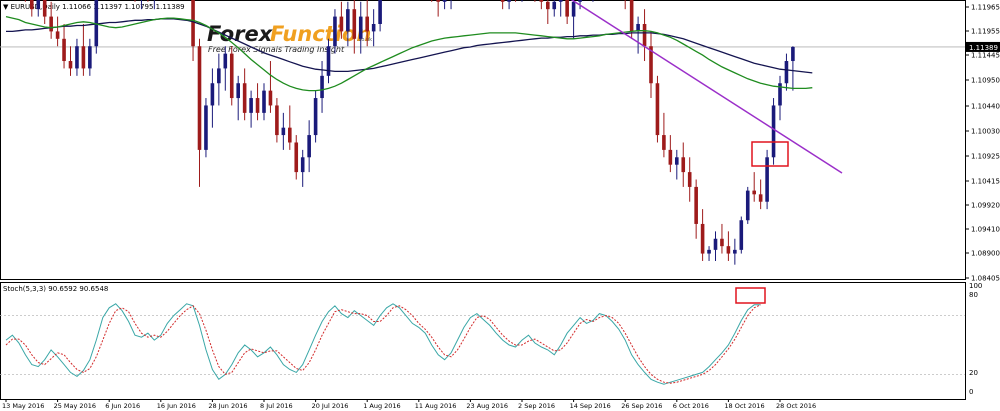  I want to click on time-tick-label: 25 May 2016, so click(75, 406).